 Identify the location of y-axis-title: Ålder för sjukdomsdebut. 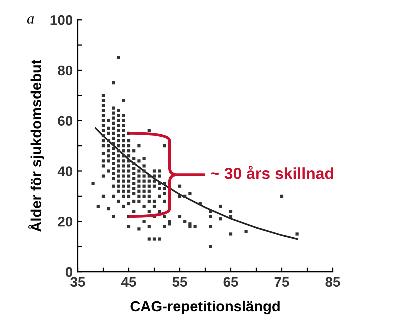
(36, 146).